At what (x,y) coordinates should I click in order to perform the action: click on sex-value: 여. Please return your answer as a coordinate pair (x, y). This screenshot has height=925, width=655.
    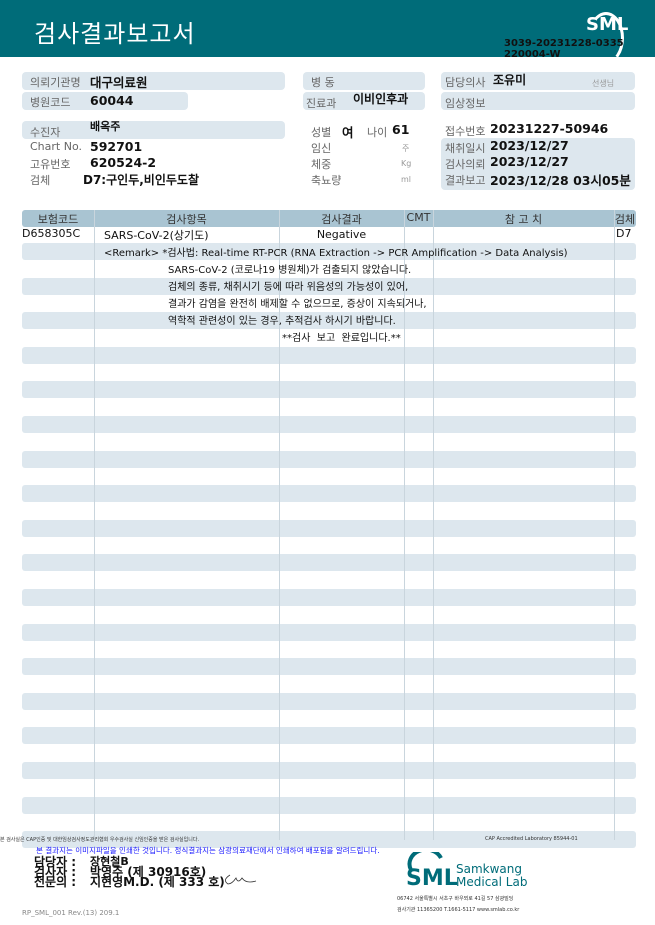
    Looking at the image, I should click on (348, 132).